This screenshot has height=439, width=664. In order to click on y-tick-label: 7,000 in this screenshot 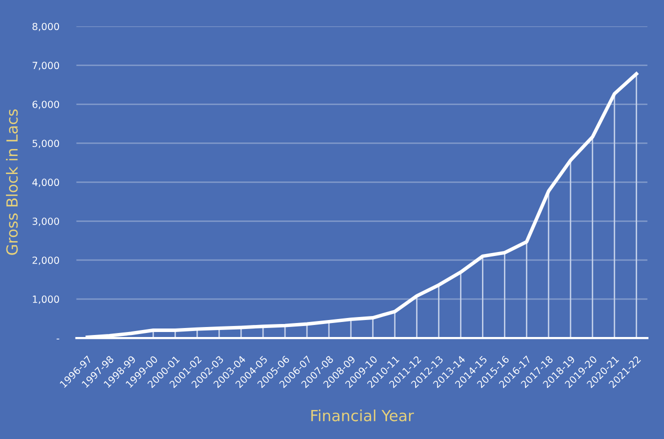, I will do `click(46, 66)`.